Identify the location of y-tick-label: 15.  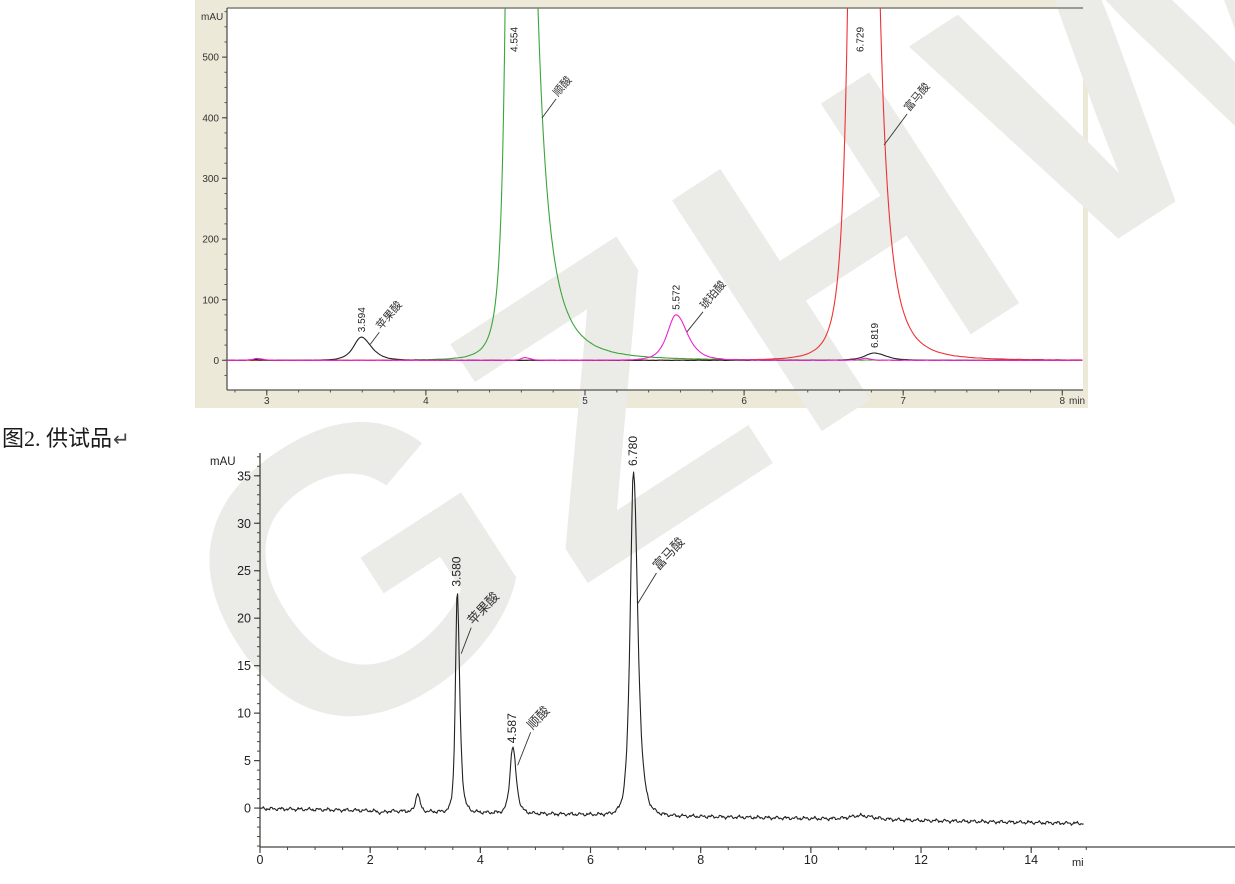
(244, 666).